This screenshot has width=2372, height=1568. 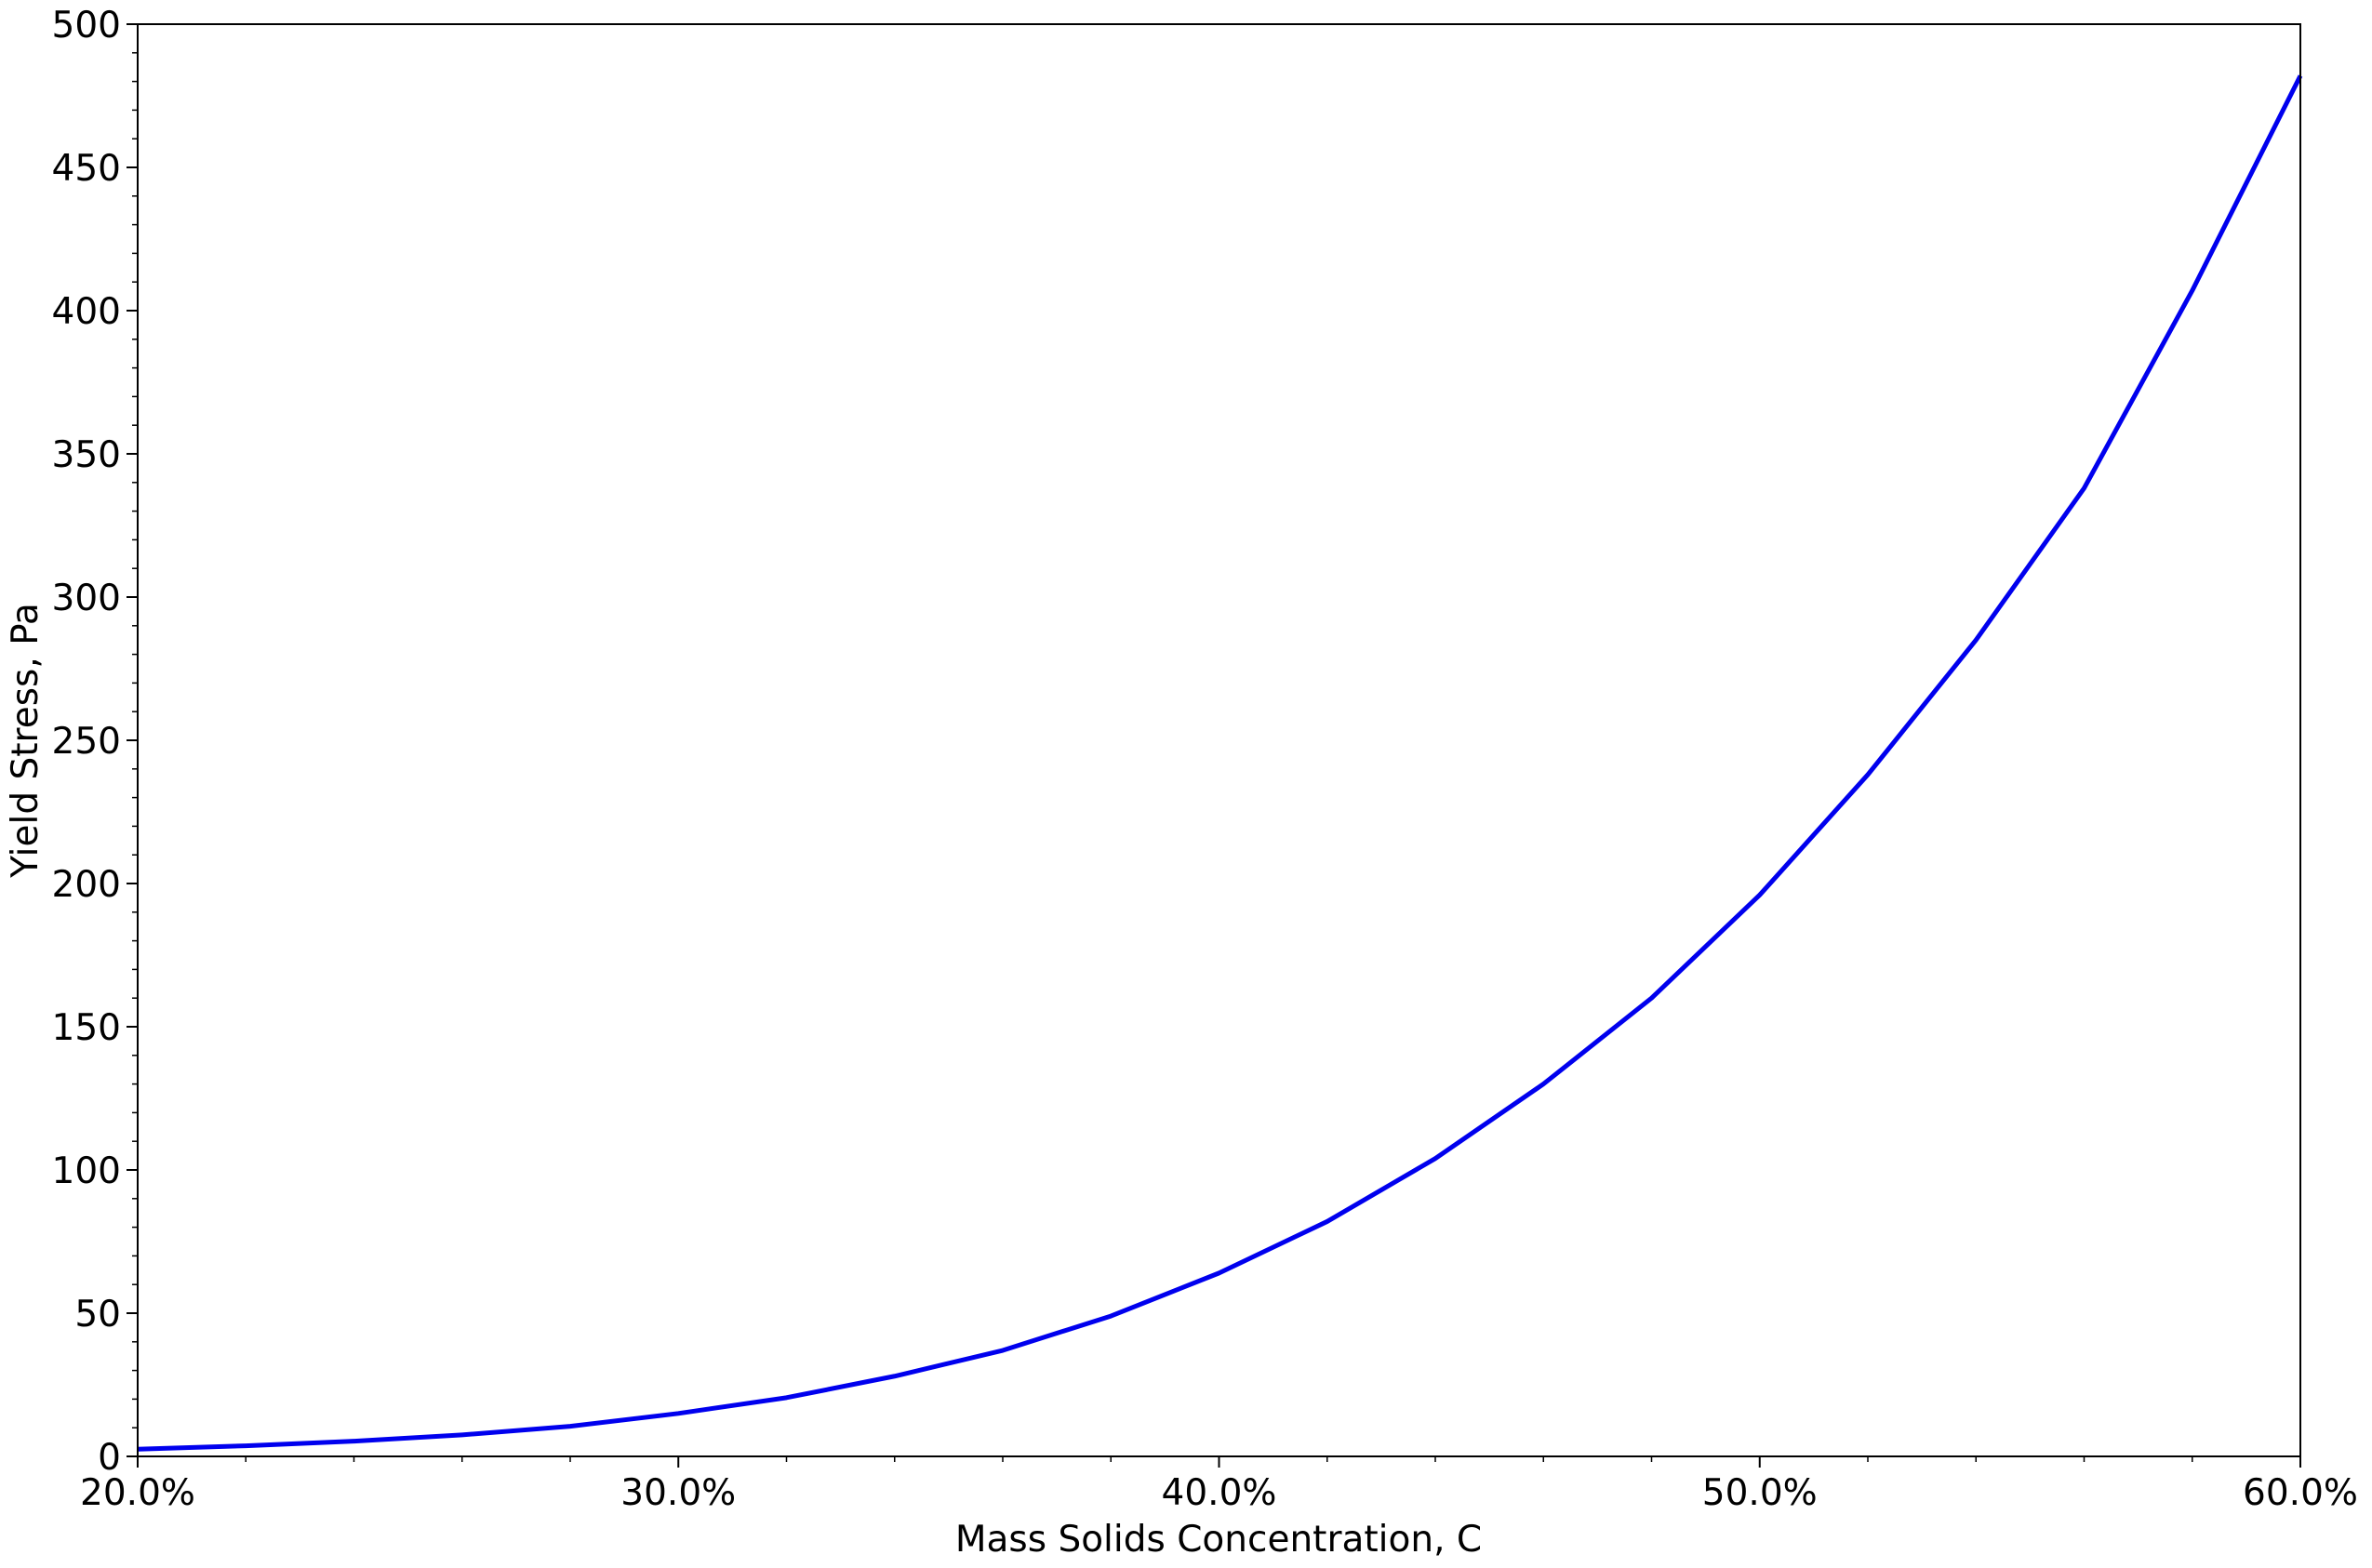 I want to click on x-tick-label: 50.0%, so click(x=1760, y=1493).